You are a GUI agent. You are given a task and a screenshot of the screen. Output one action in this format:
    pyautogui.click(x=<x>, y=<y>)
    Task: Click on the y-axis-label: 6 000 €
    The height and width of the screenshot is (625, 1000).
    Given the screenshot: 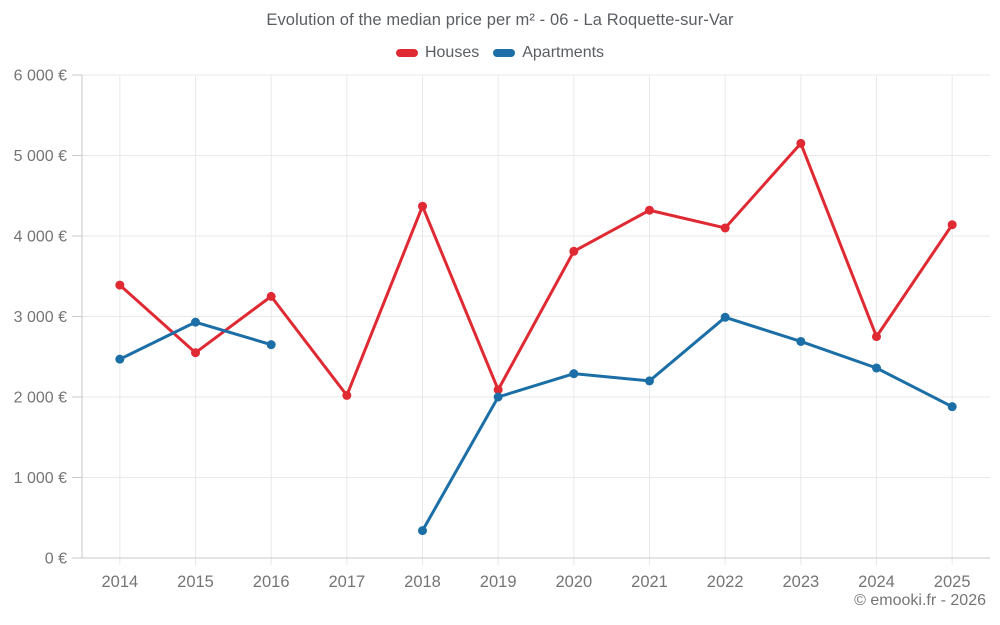 What is the action you would take?
    pyautogui.click(x=40, y=76)
    